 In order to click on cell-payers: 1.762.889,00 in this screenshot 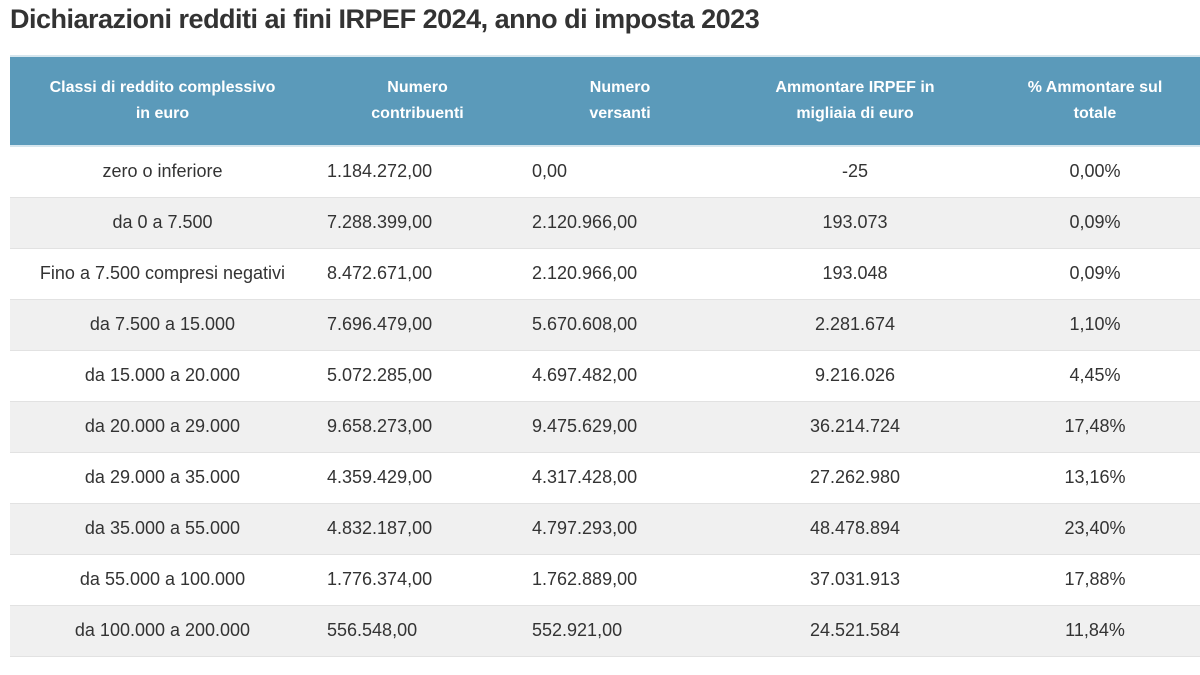, I will do `click(585, 579)`.